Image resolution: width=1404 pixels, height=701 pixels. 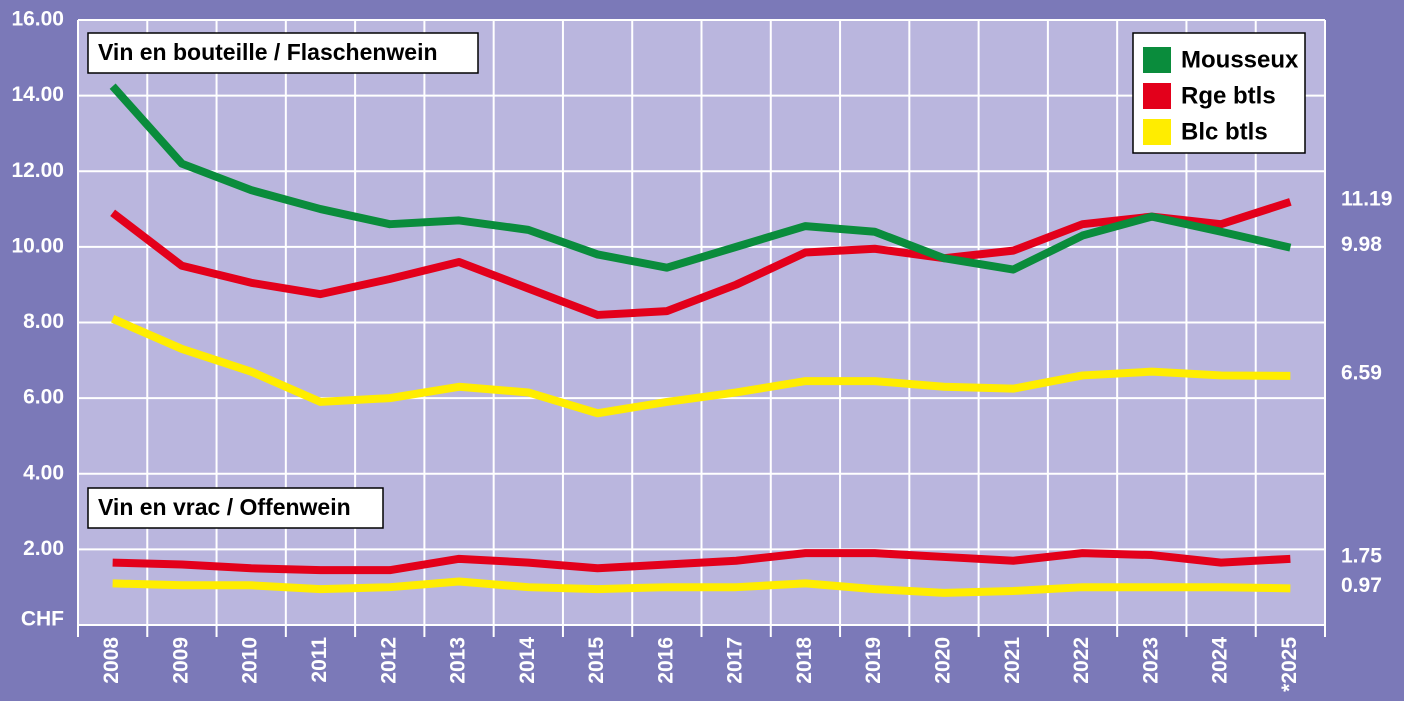 What do you see at coordinates (1224, 131) in the screenshot?
I see `legend-label: Blc btls` at bounding box center [1224, 131].